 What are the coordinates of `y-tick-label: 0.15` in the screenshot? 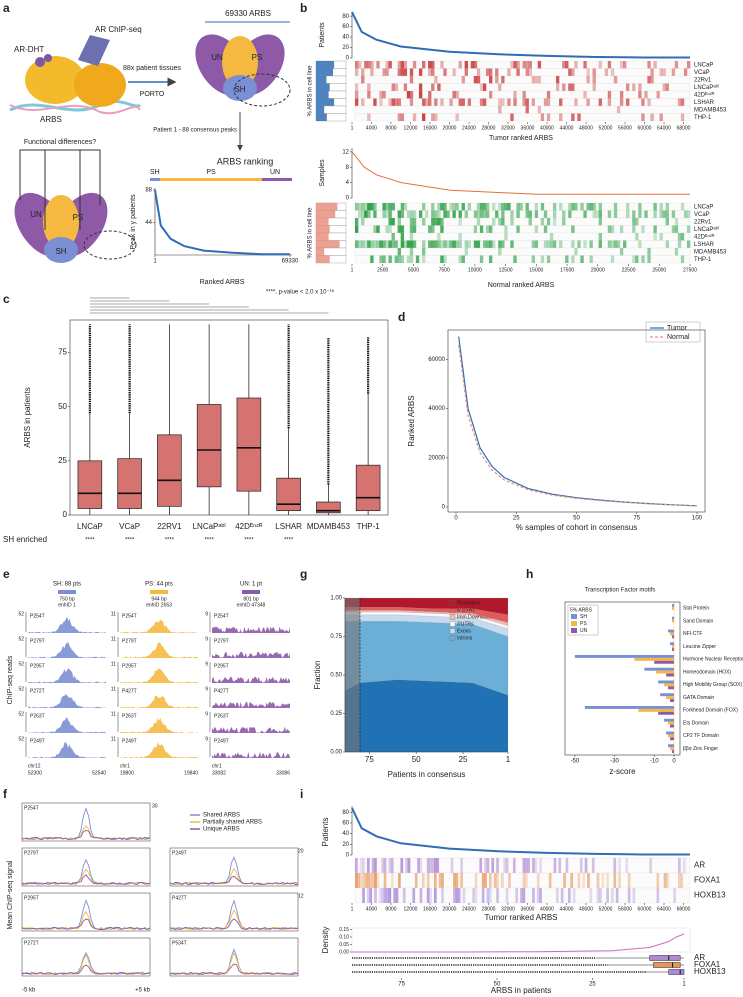 It's located at (344, 930).